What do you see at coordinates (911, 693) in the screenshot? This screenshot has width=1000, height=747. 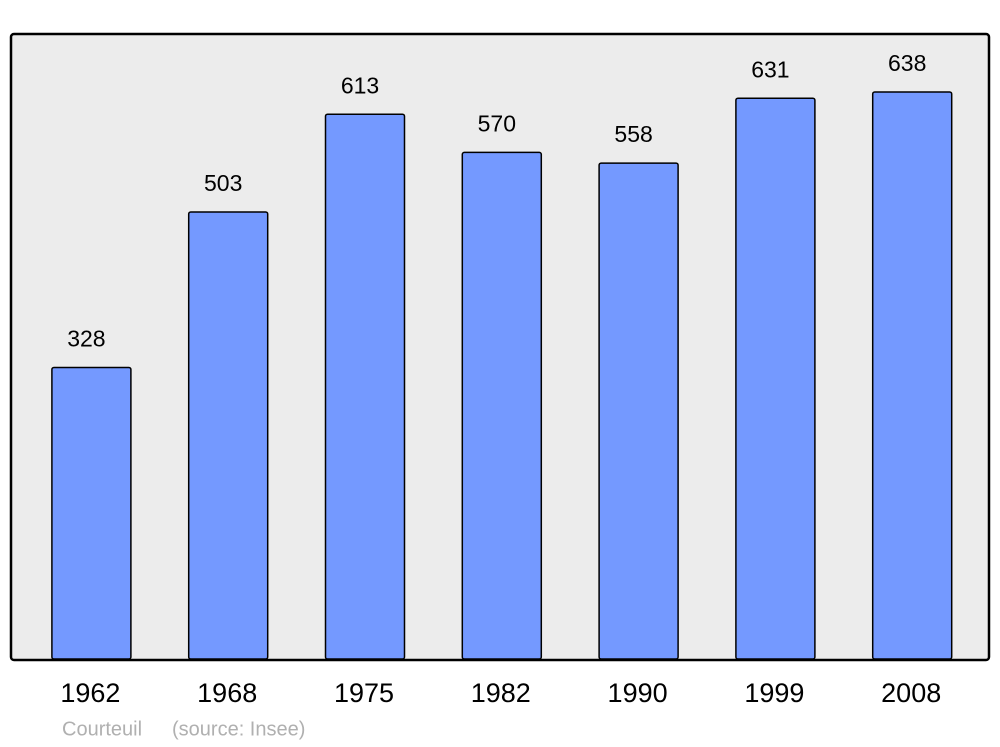 I see `x-tick-label: 2008` at bounding box center [911, 693].